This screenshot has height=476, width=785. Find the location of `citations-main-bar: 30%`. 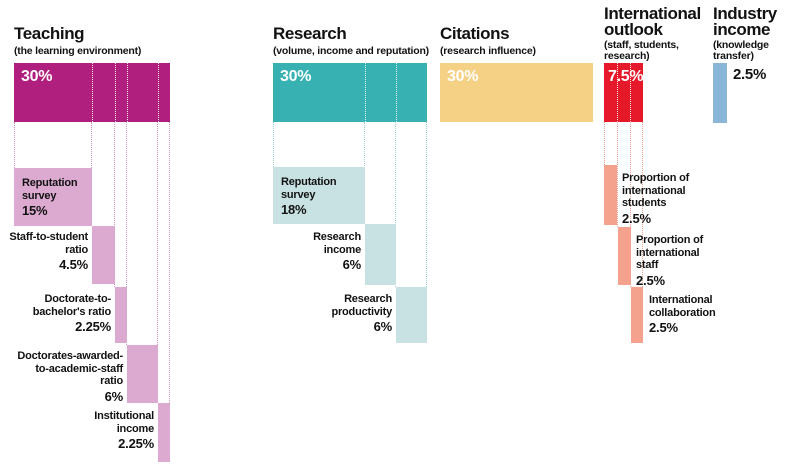

citations-main-bar: 30% is located at coordinates (516, 92).